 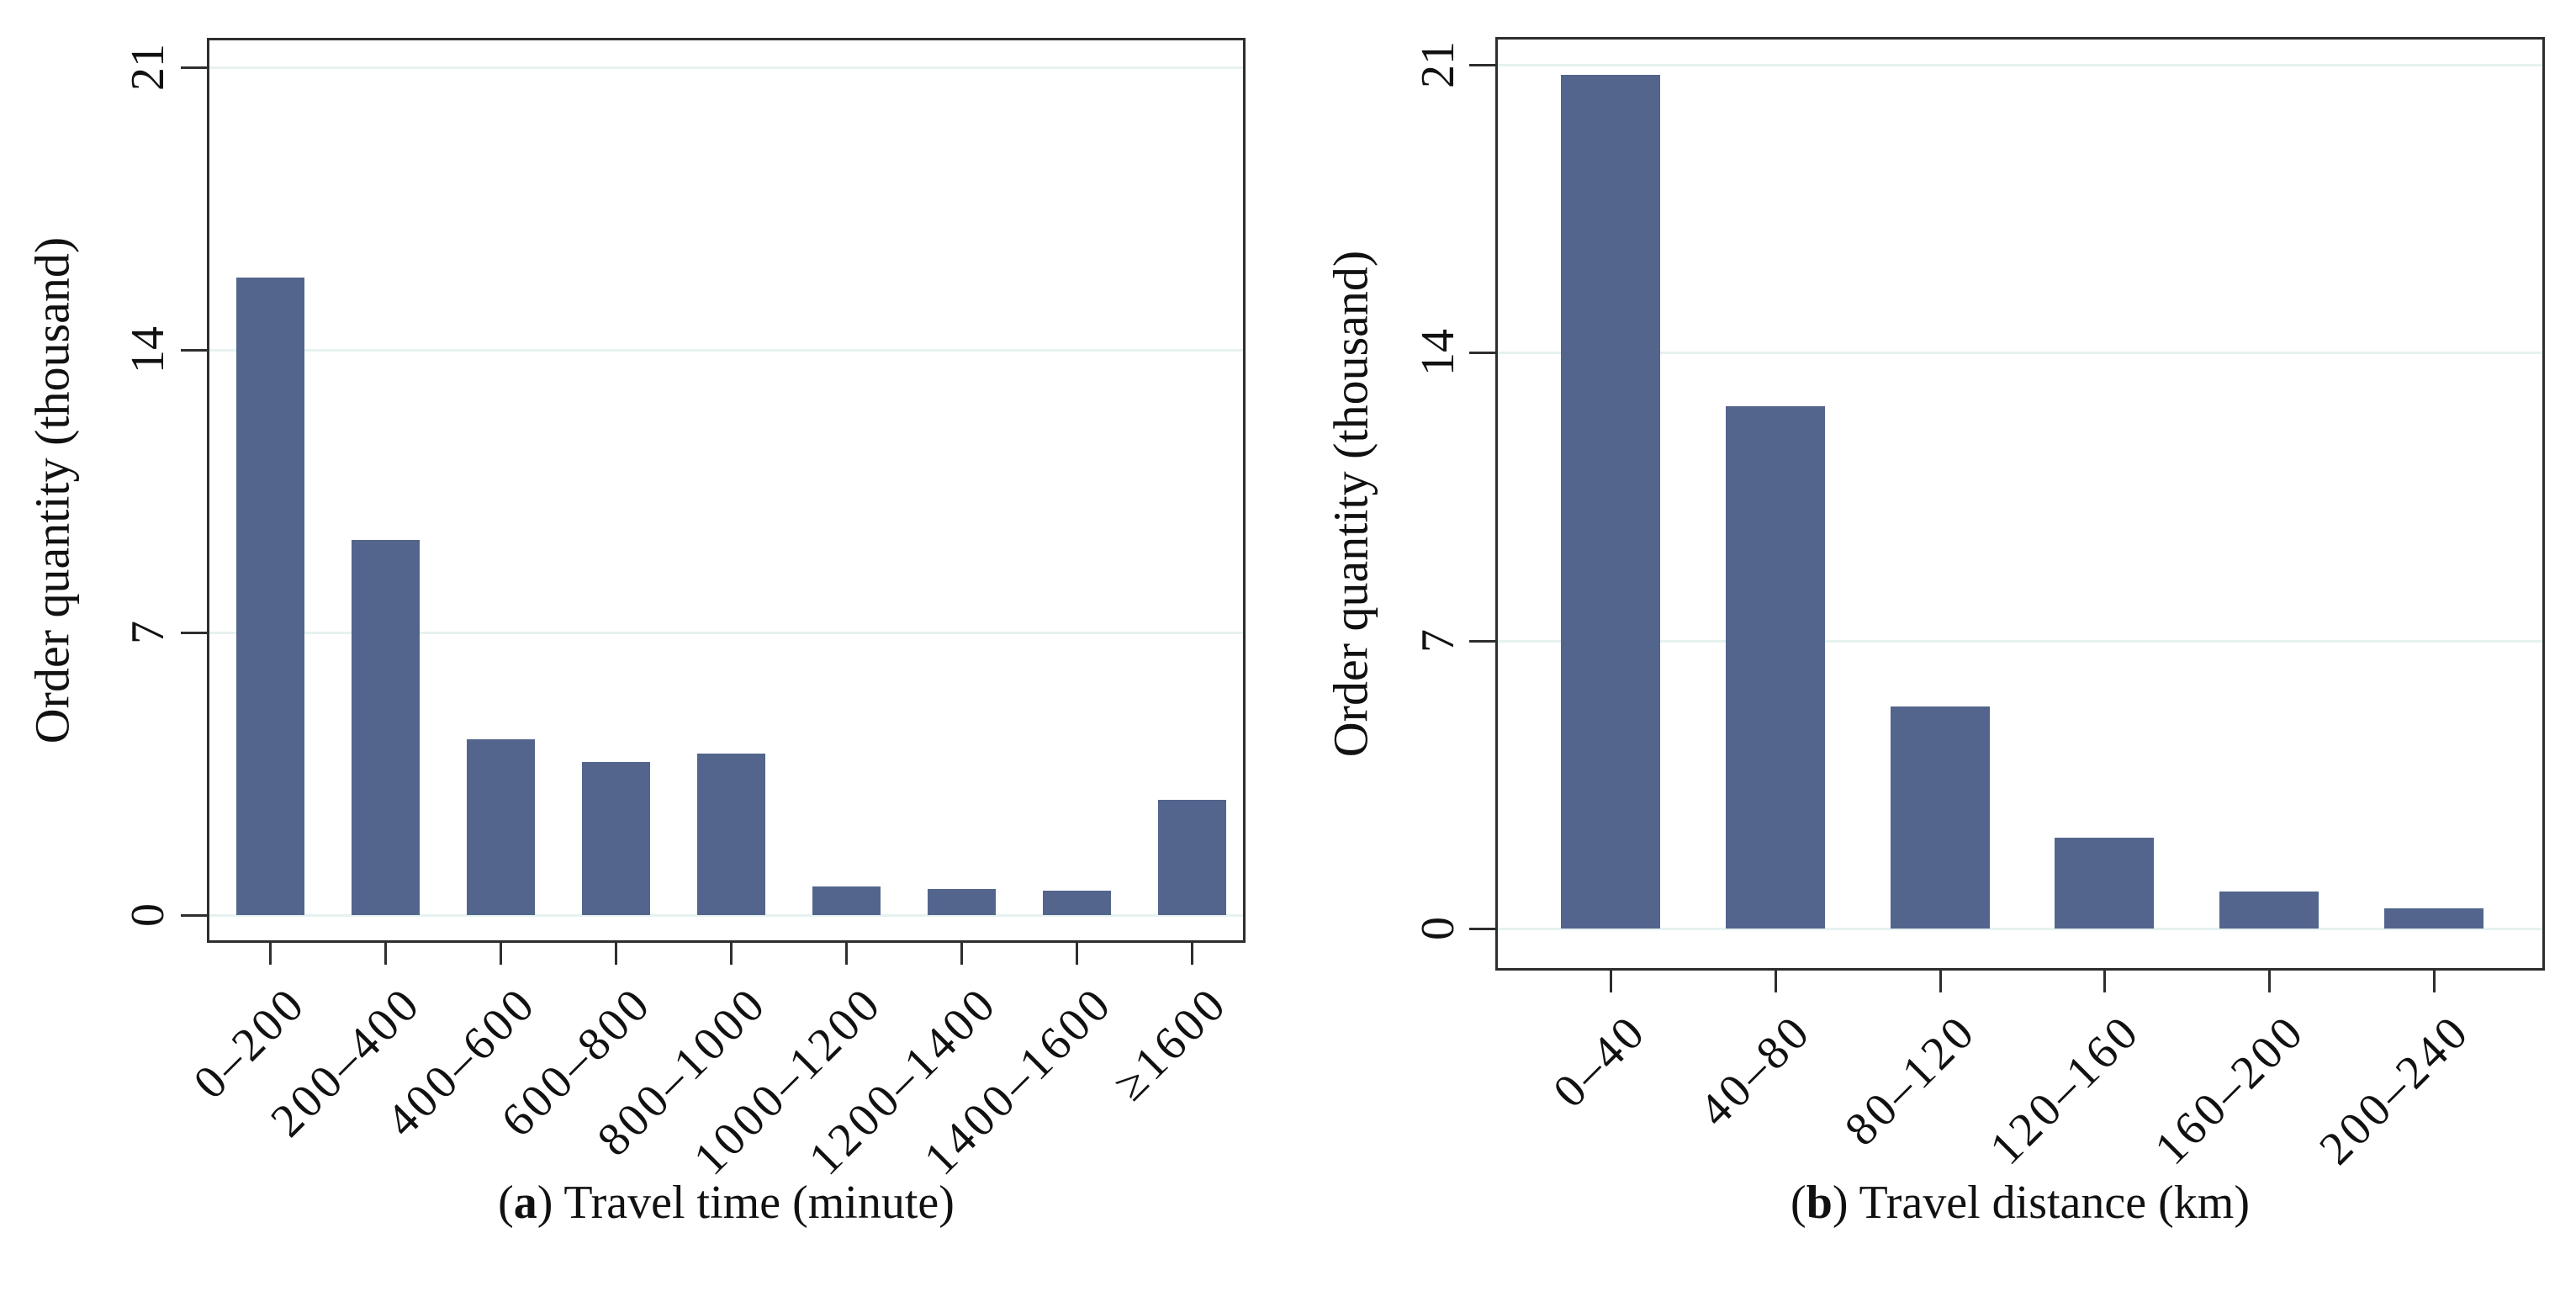 What do you see at coordinates (270, 954) in the screenshot?
I see `x-tick-0–200` at bounding box center [270, 954].